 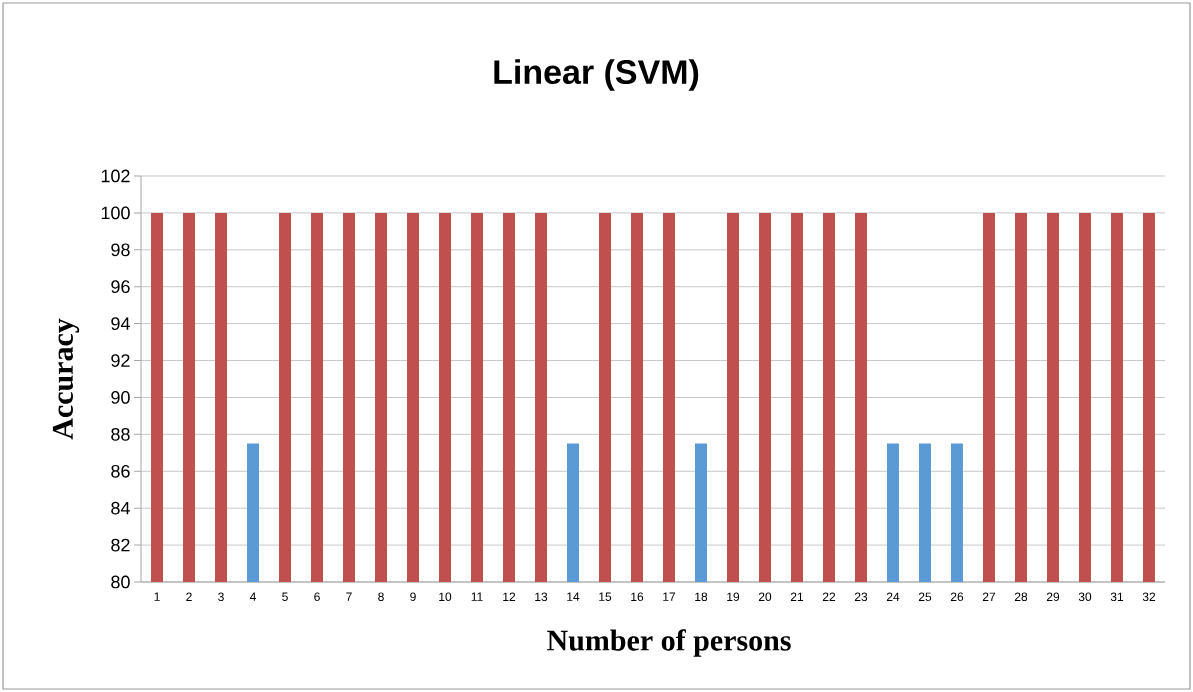 What do you see at coordinates (861, 597) in the screenshot?
I see `x-tick-label: 23` at bounding box center [861, 597].